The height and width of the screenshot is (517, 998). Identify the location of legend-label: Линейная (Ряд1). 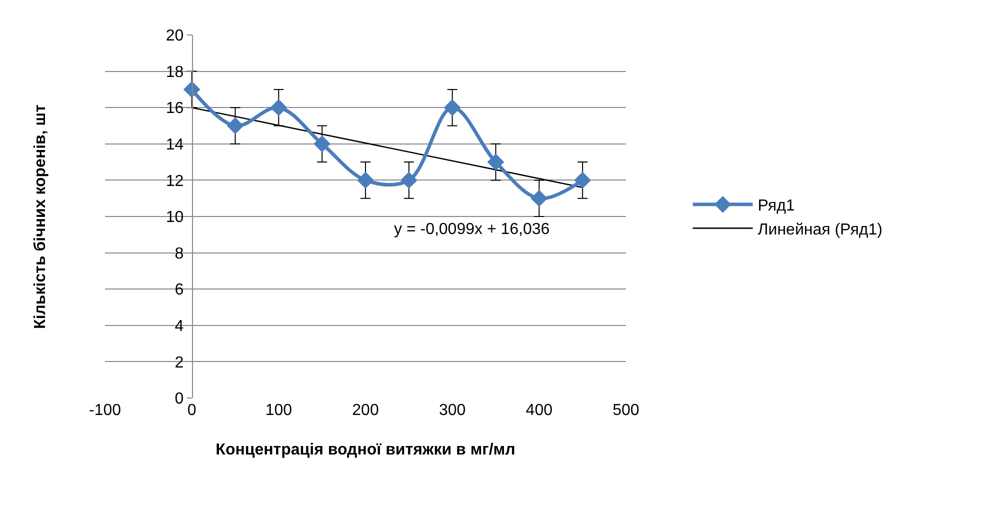
(820, 229).